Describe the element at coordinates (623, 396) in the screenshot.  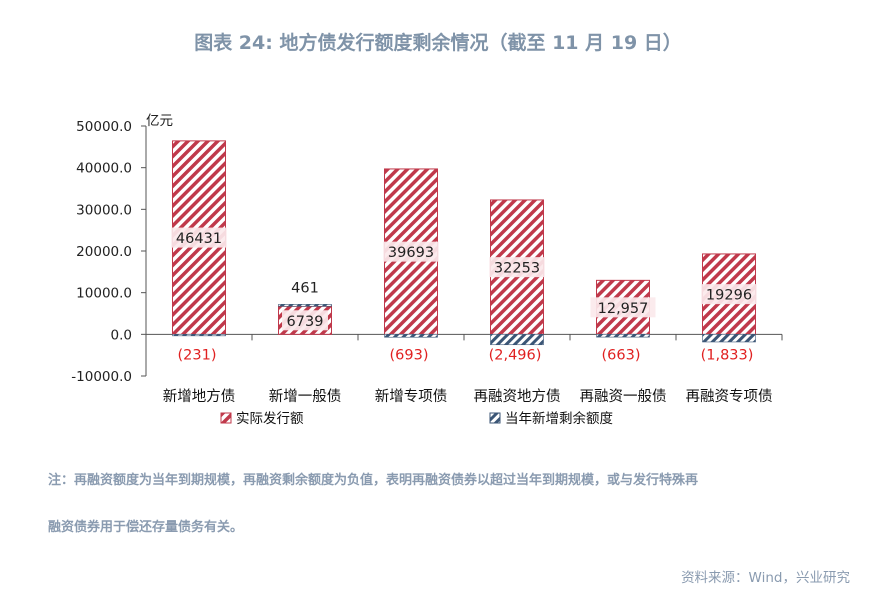
I see `x-category-label: 再融资一般债` at that location.